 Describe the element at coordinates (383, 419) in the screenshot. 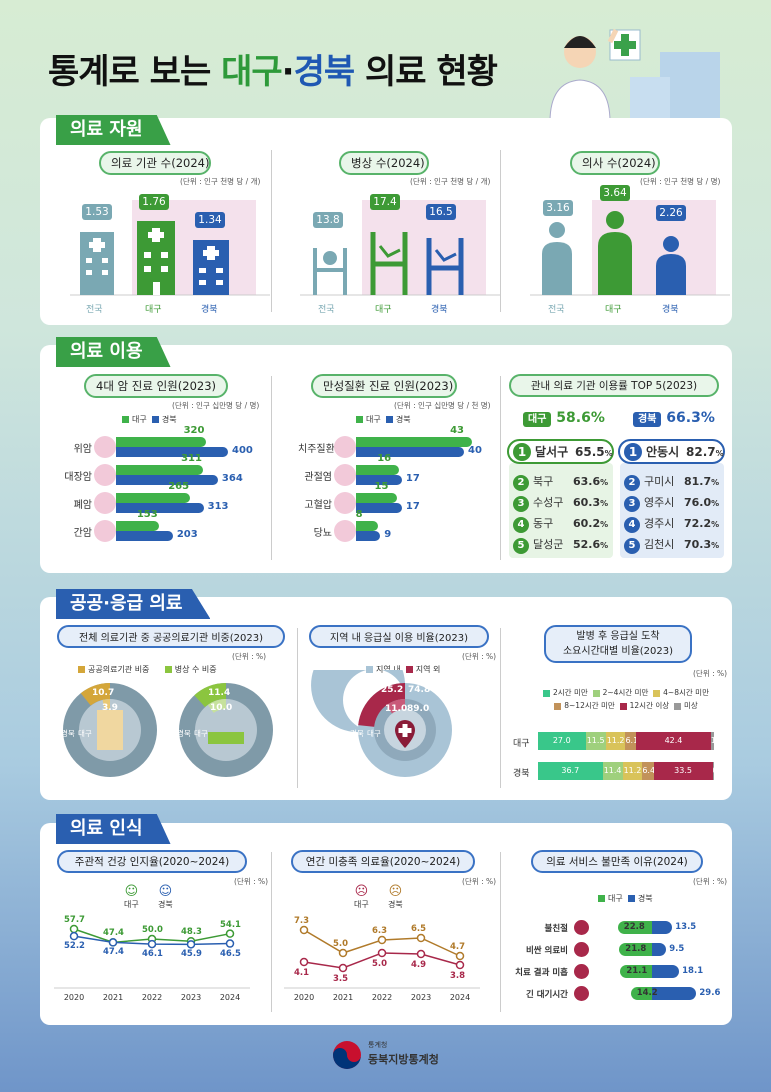

I see `chronic-legend: 대구 경북` at that location.